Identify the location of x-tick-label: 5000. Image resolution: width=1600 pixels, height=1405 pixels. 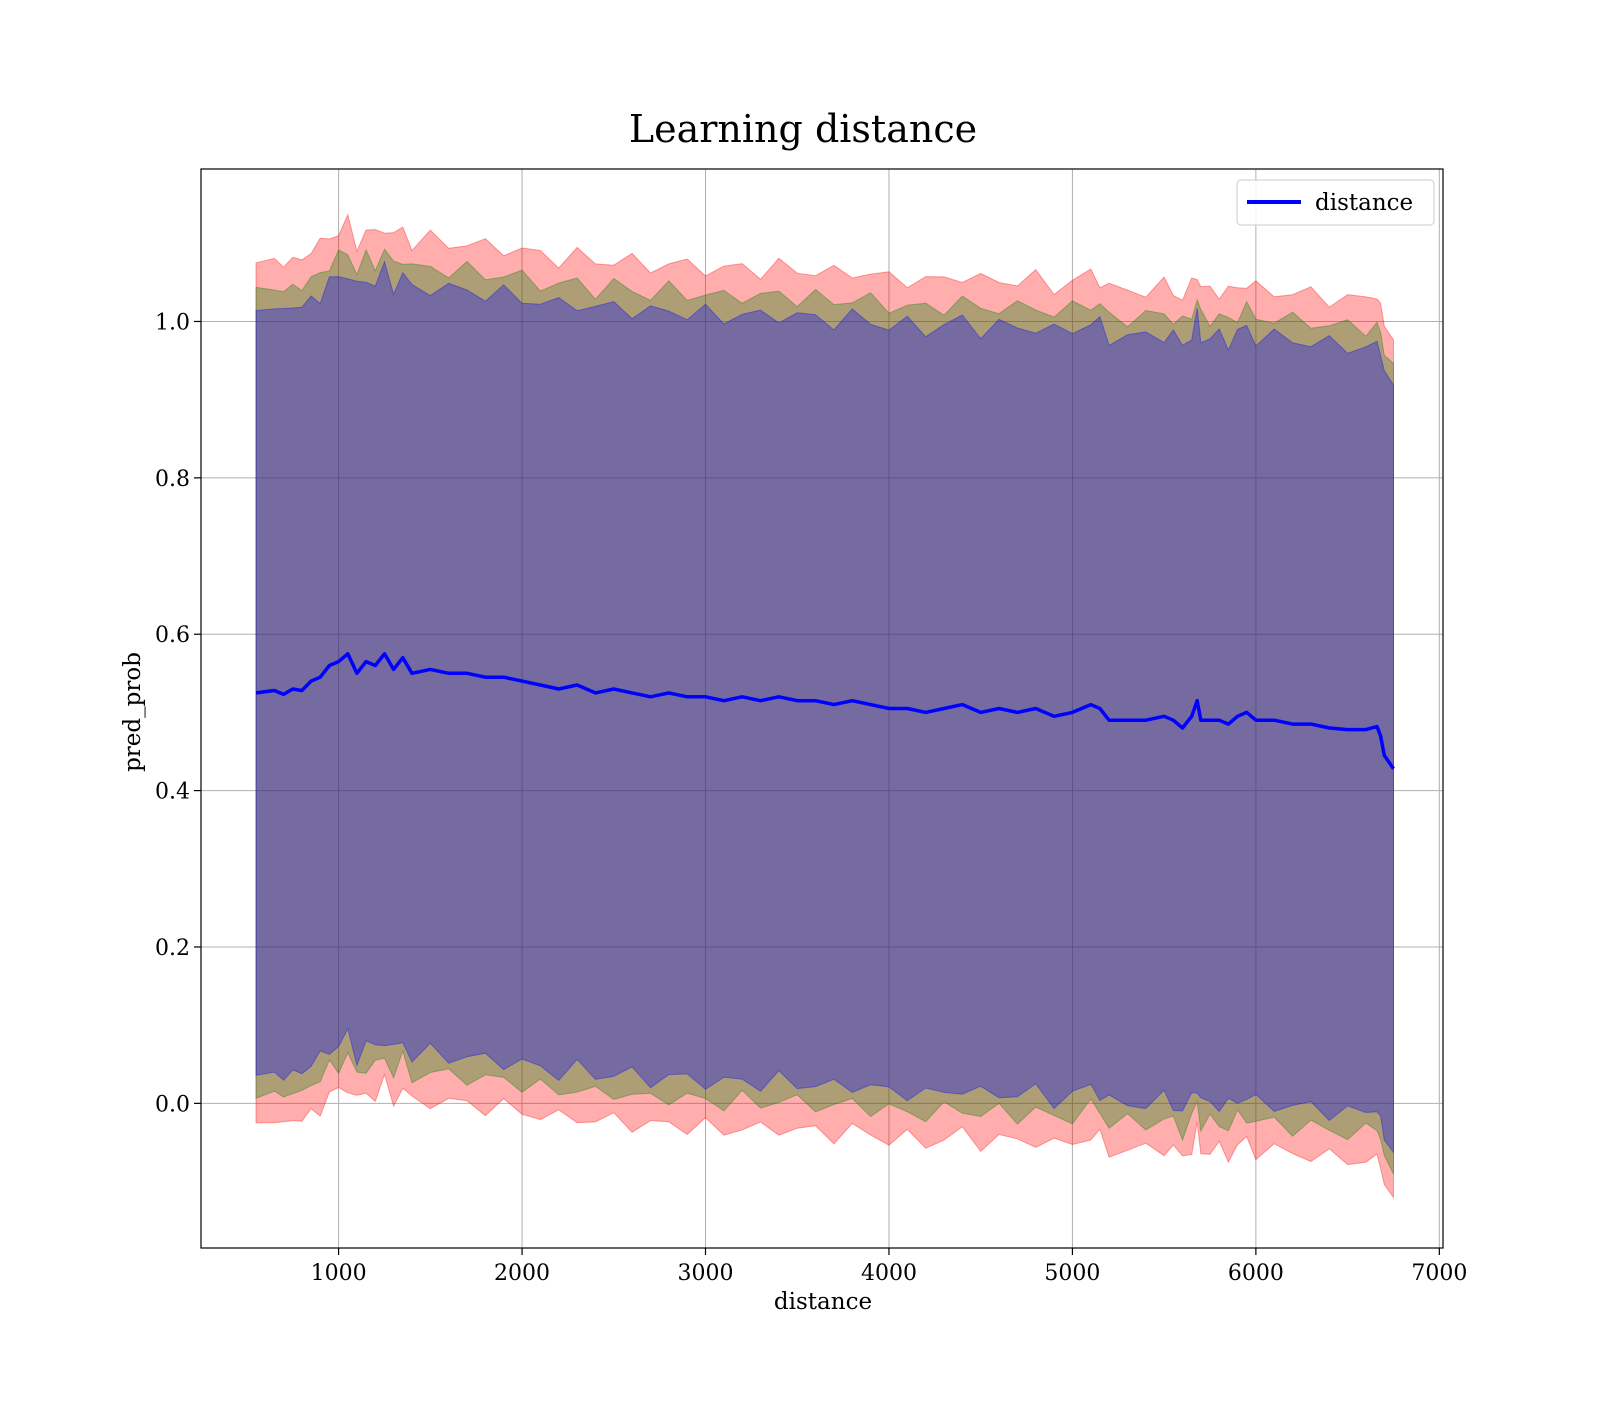
(1072, 1273).